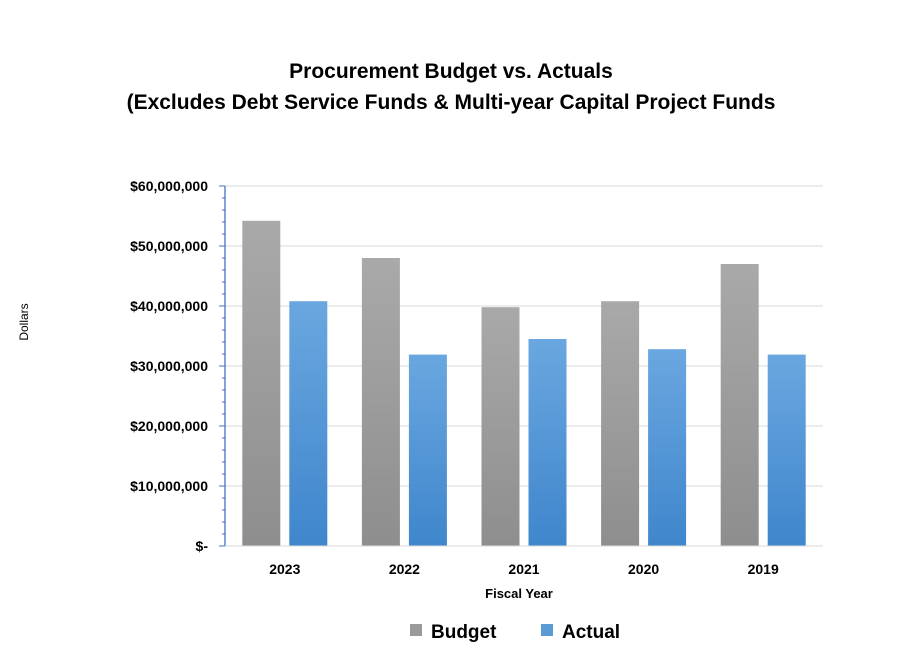 The image size is (901, 666). Describe the element at coordinates (202, 546) in the screenshot. I see `y-tick-label: $-` at that location.